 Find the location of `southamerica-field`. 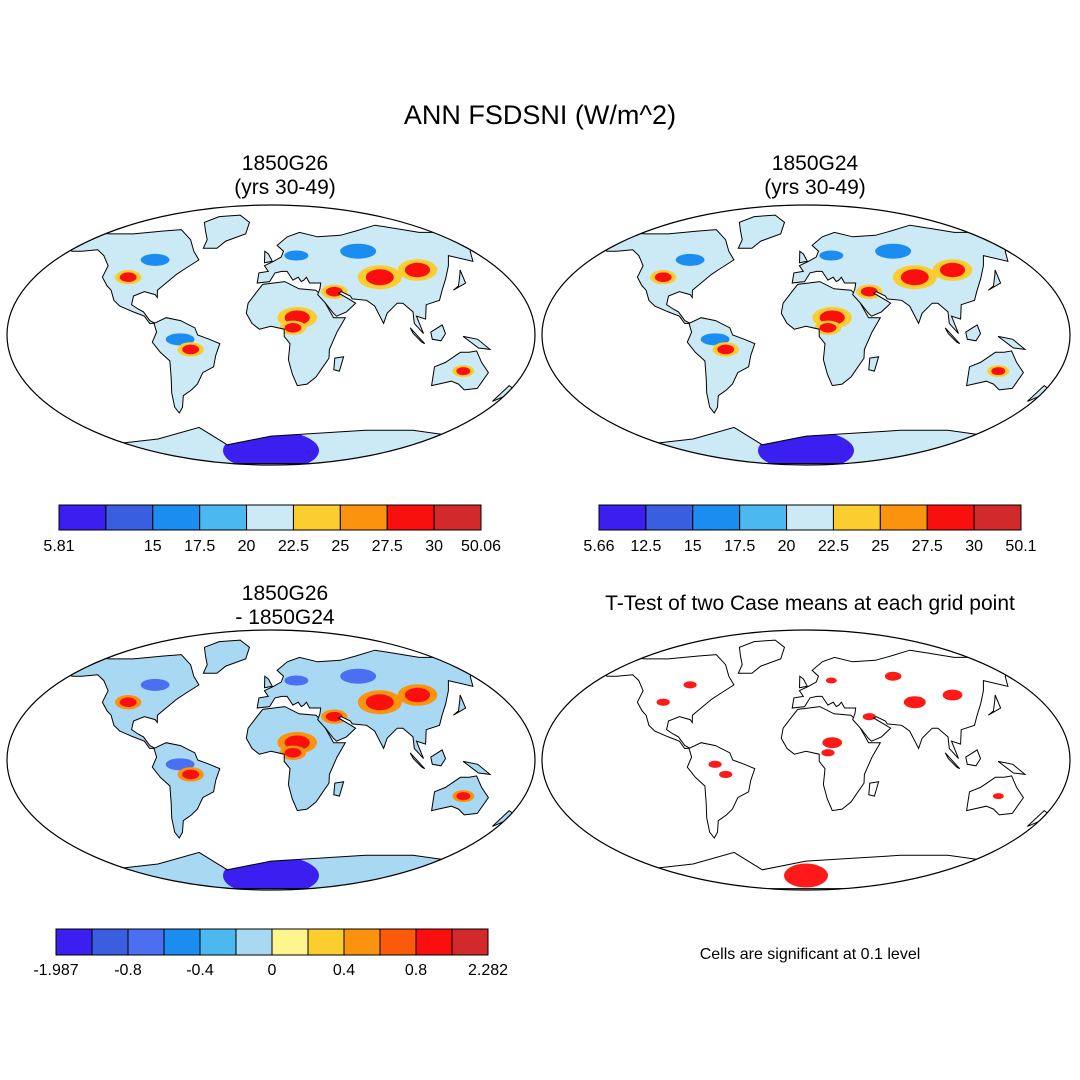

southamerica-field is located at coordinates (184, 770).